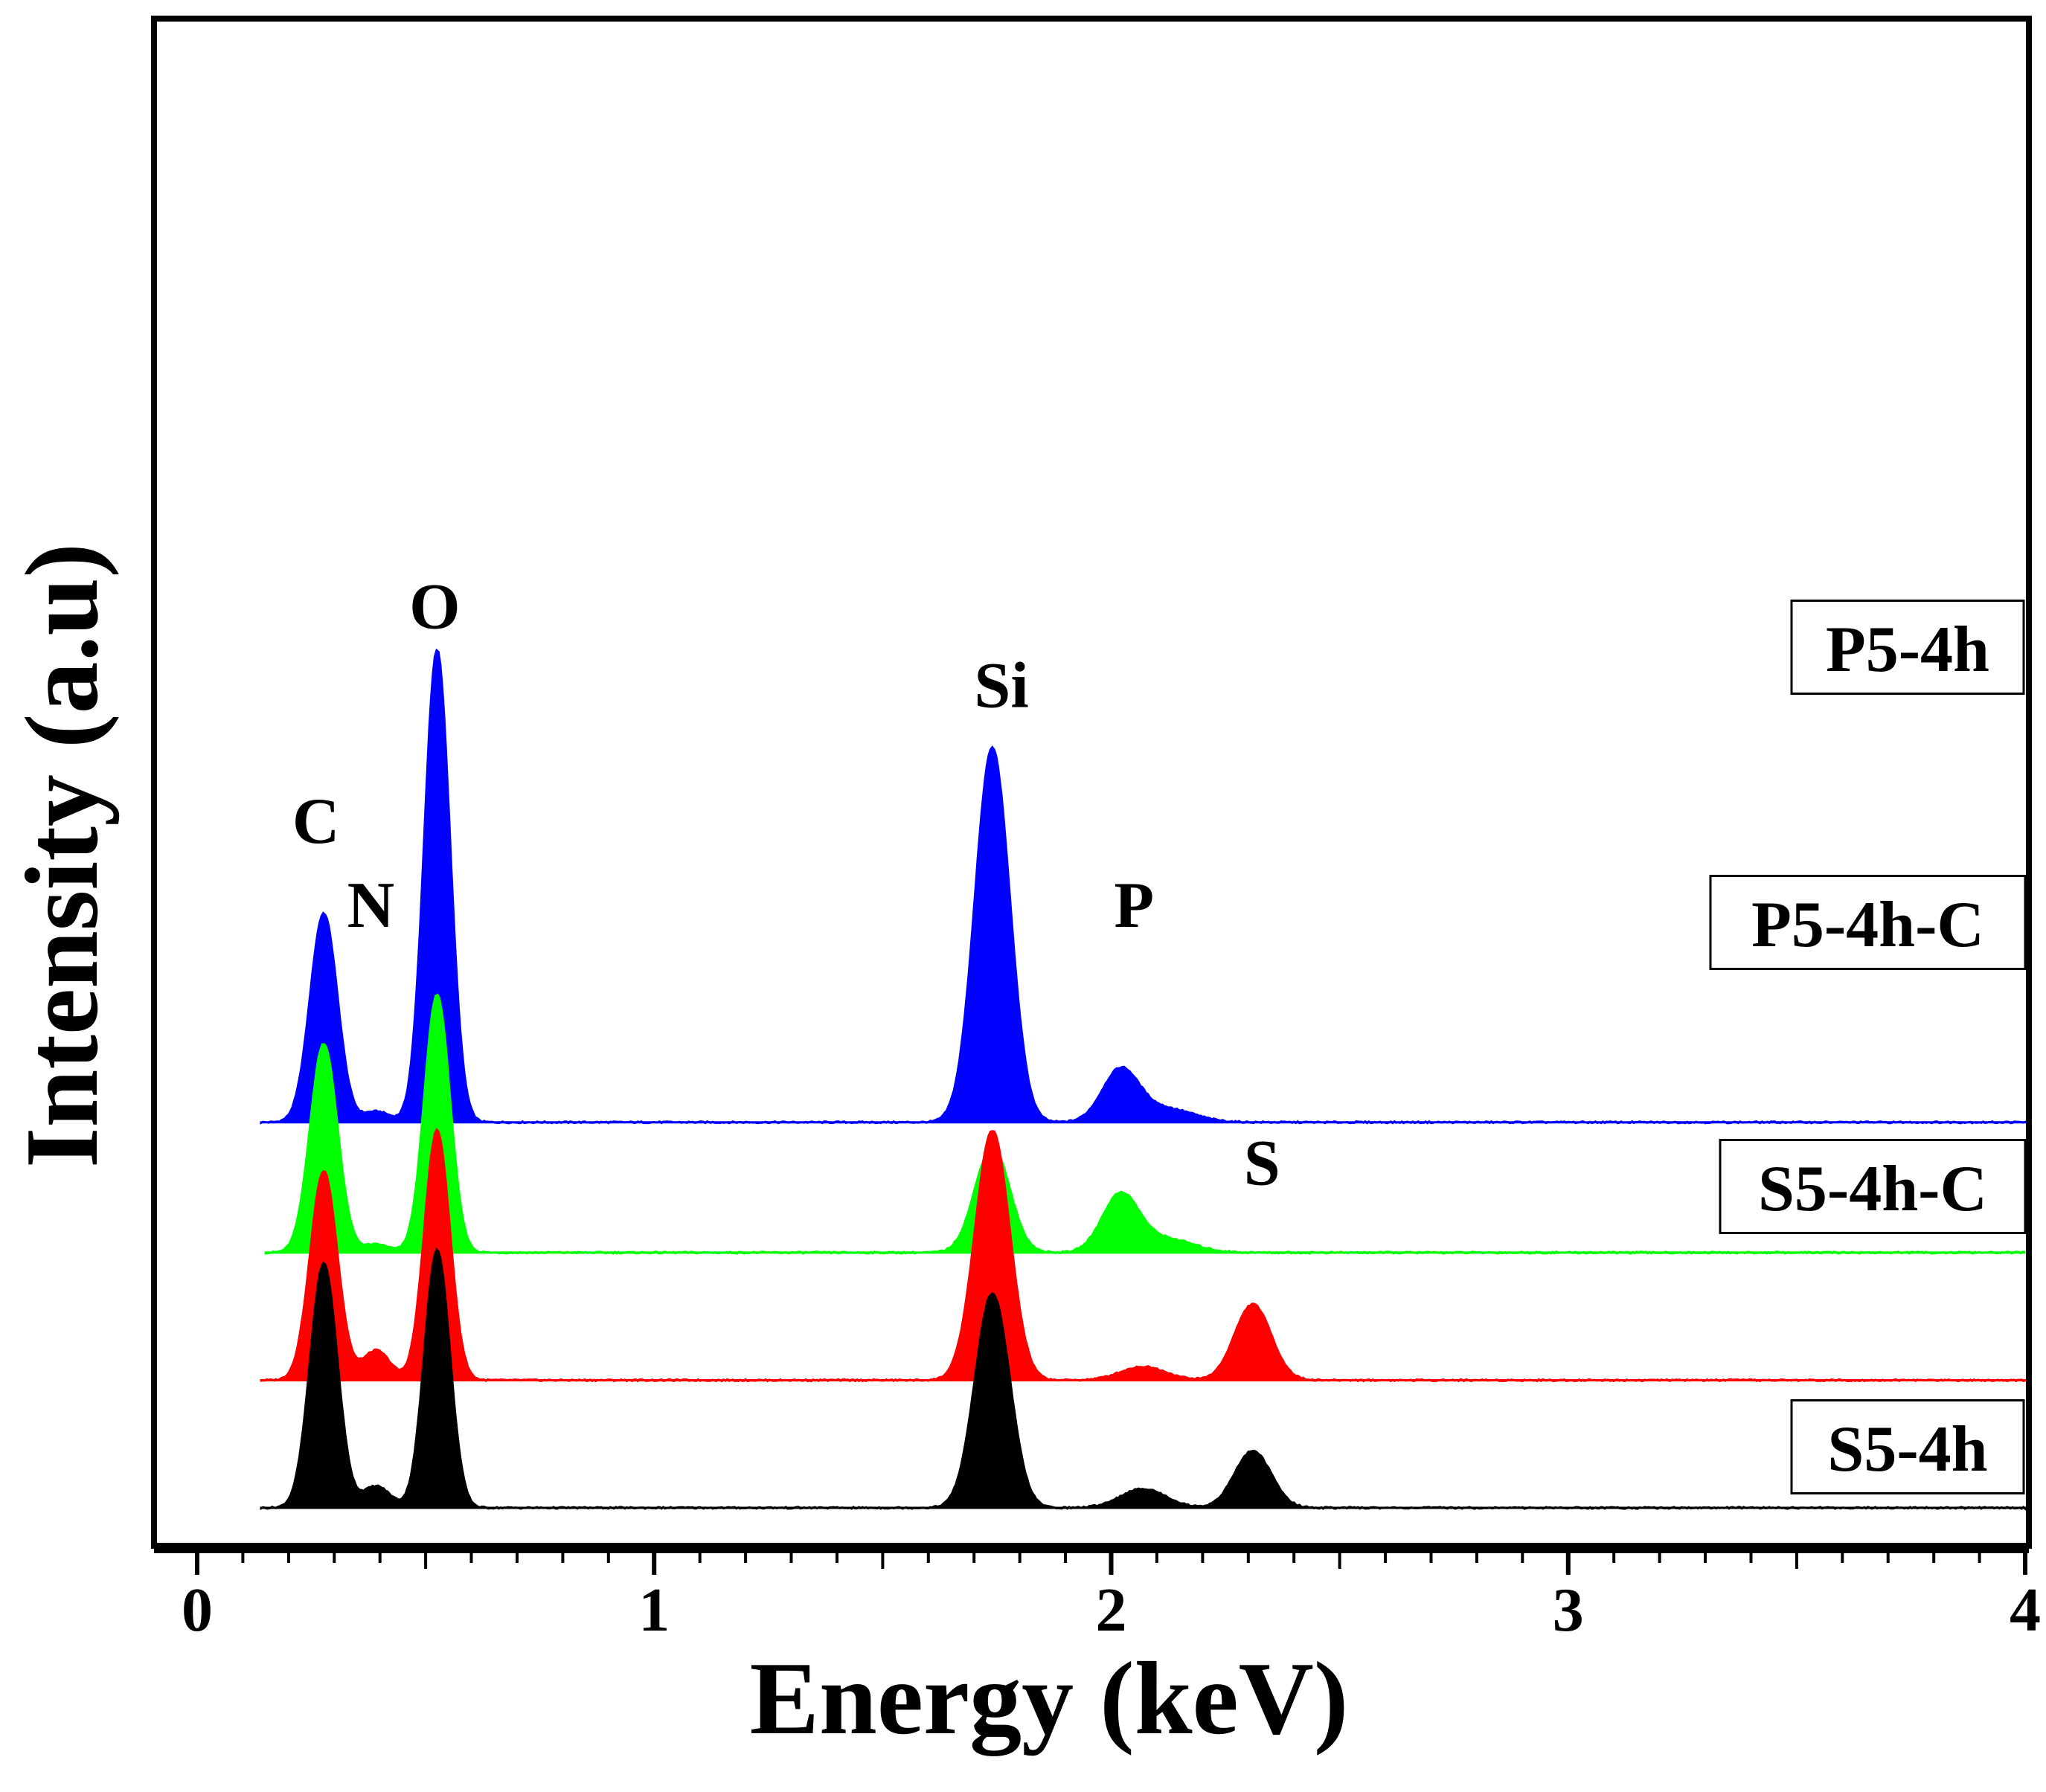 The image size is (2046, 1792). Describe the element at coordinates (1262, 1164) in the screenshot. I see `annotation-s: S` at that location.